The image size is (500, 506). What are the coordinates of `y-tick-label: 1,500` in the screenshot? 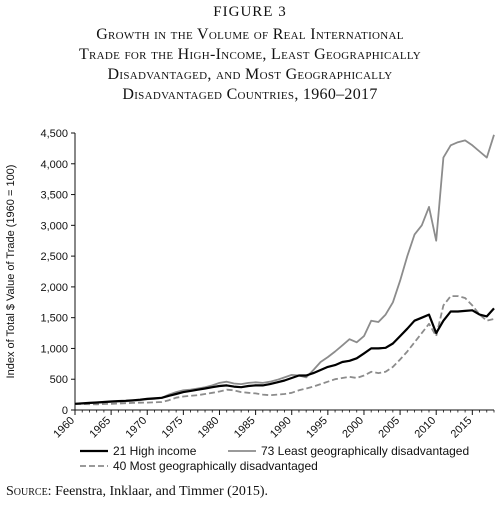 It's located at (54, 319).